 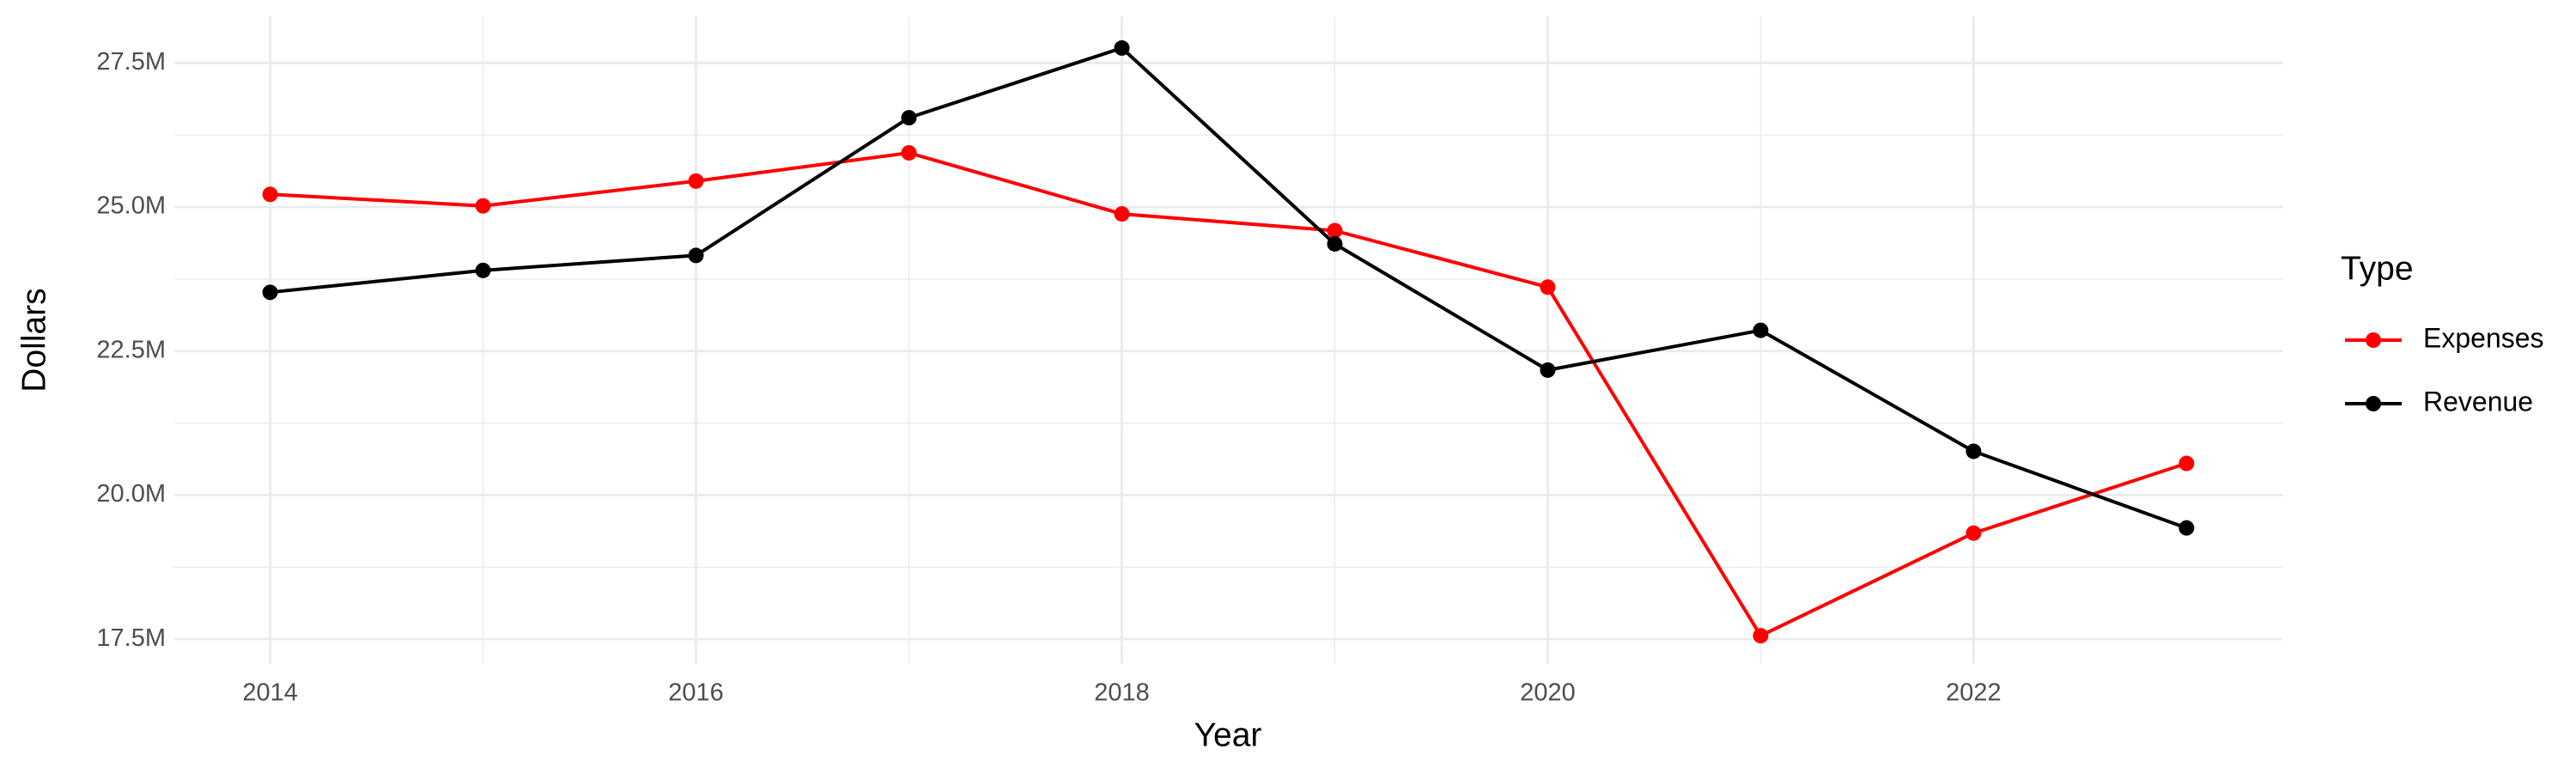 I want to click on x-tick-label: 2014, so click(x=270, y=693).